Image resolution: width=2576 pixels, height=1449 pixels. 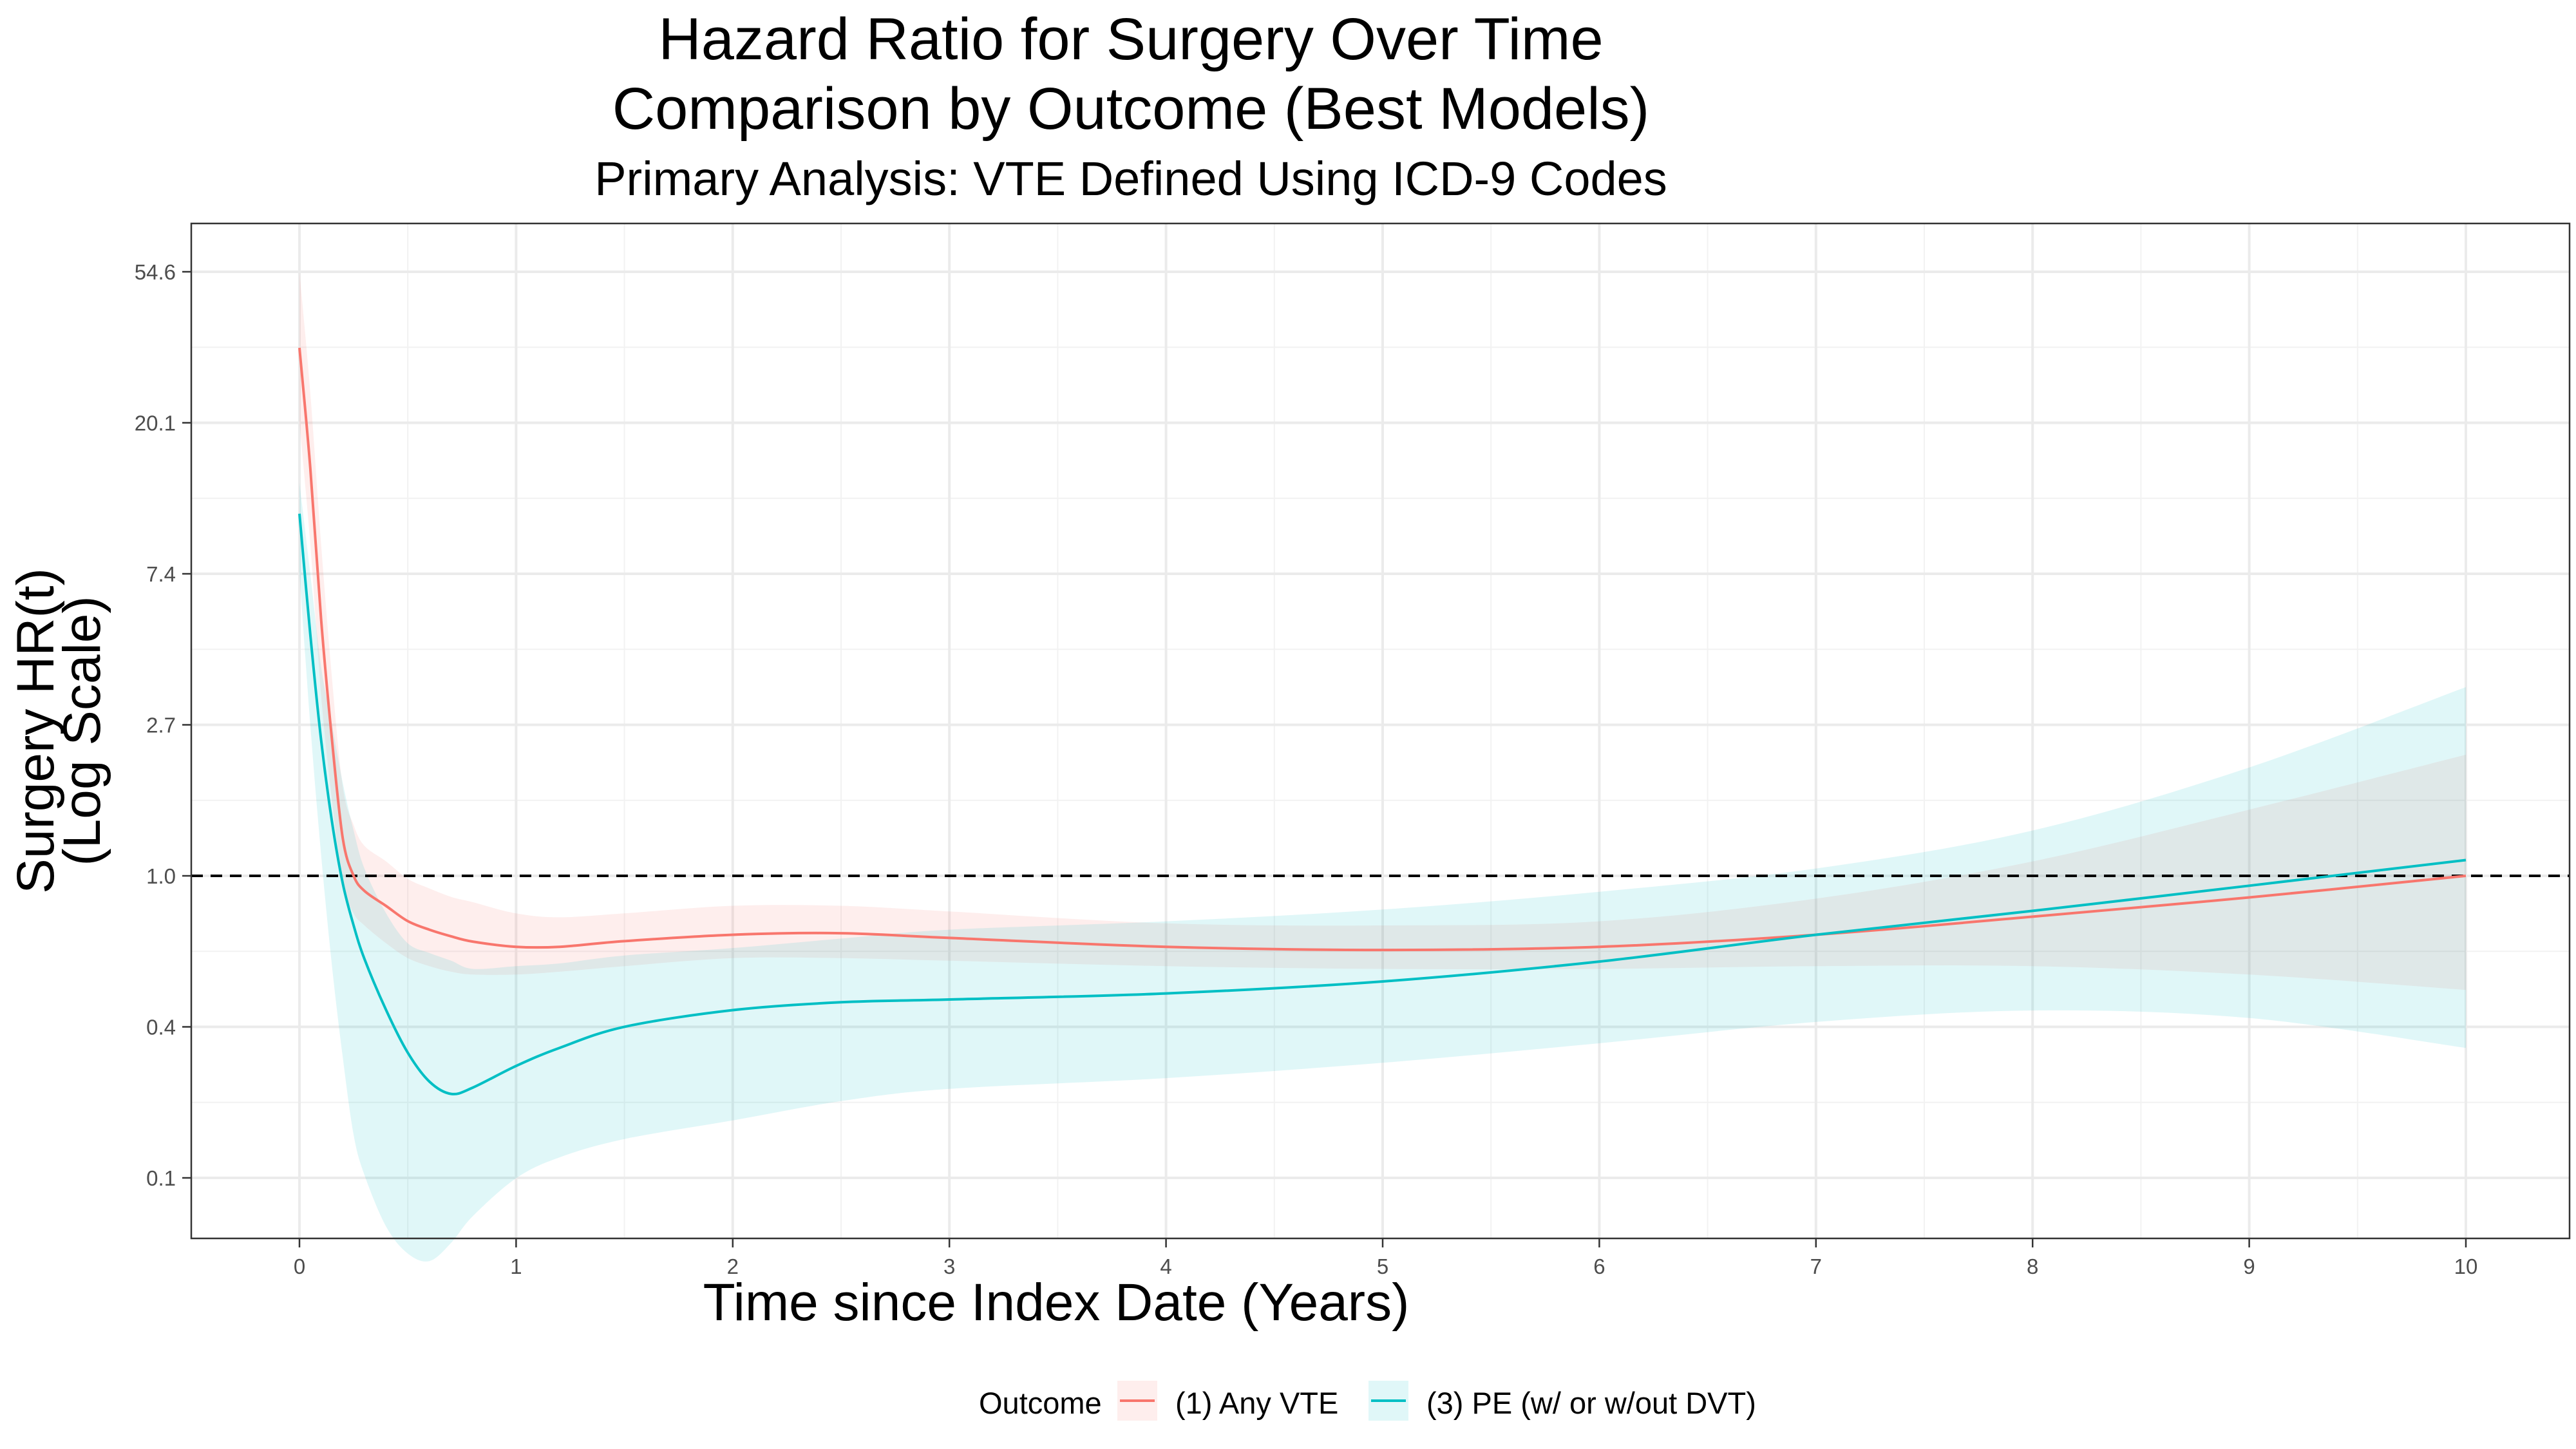 What do you see at coordinates (1130, 39) in the screenshot?
I see `chart-title-line-1: Hazard Ratio for Surgery Over Time` at bounding box center [1130, 39].